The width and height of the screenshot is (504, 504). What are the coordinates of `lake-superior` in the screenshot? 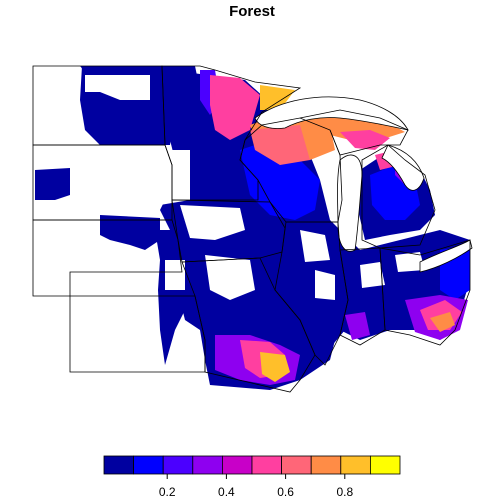 It's located at (331, 113).